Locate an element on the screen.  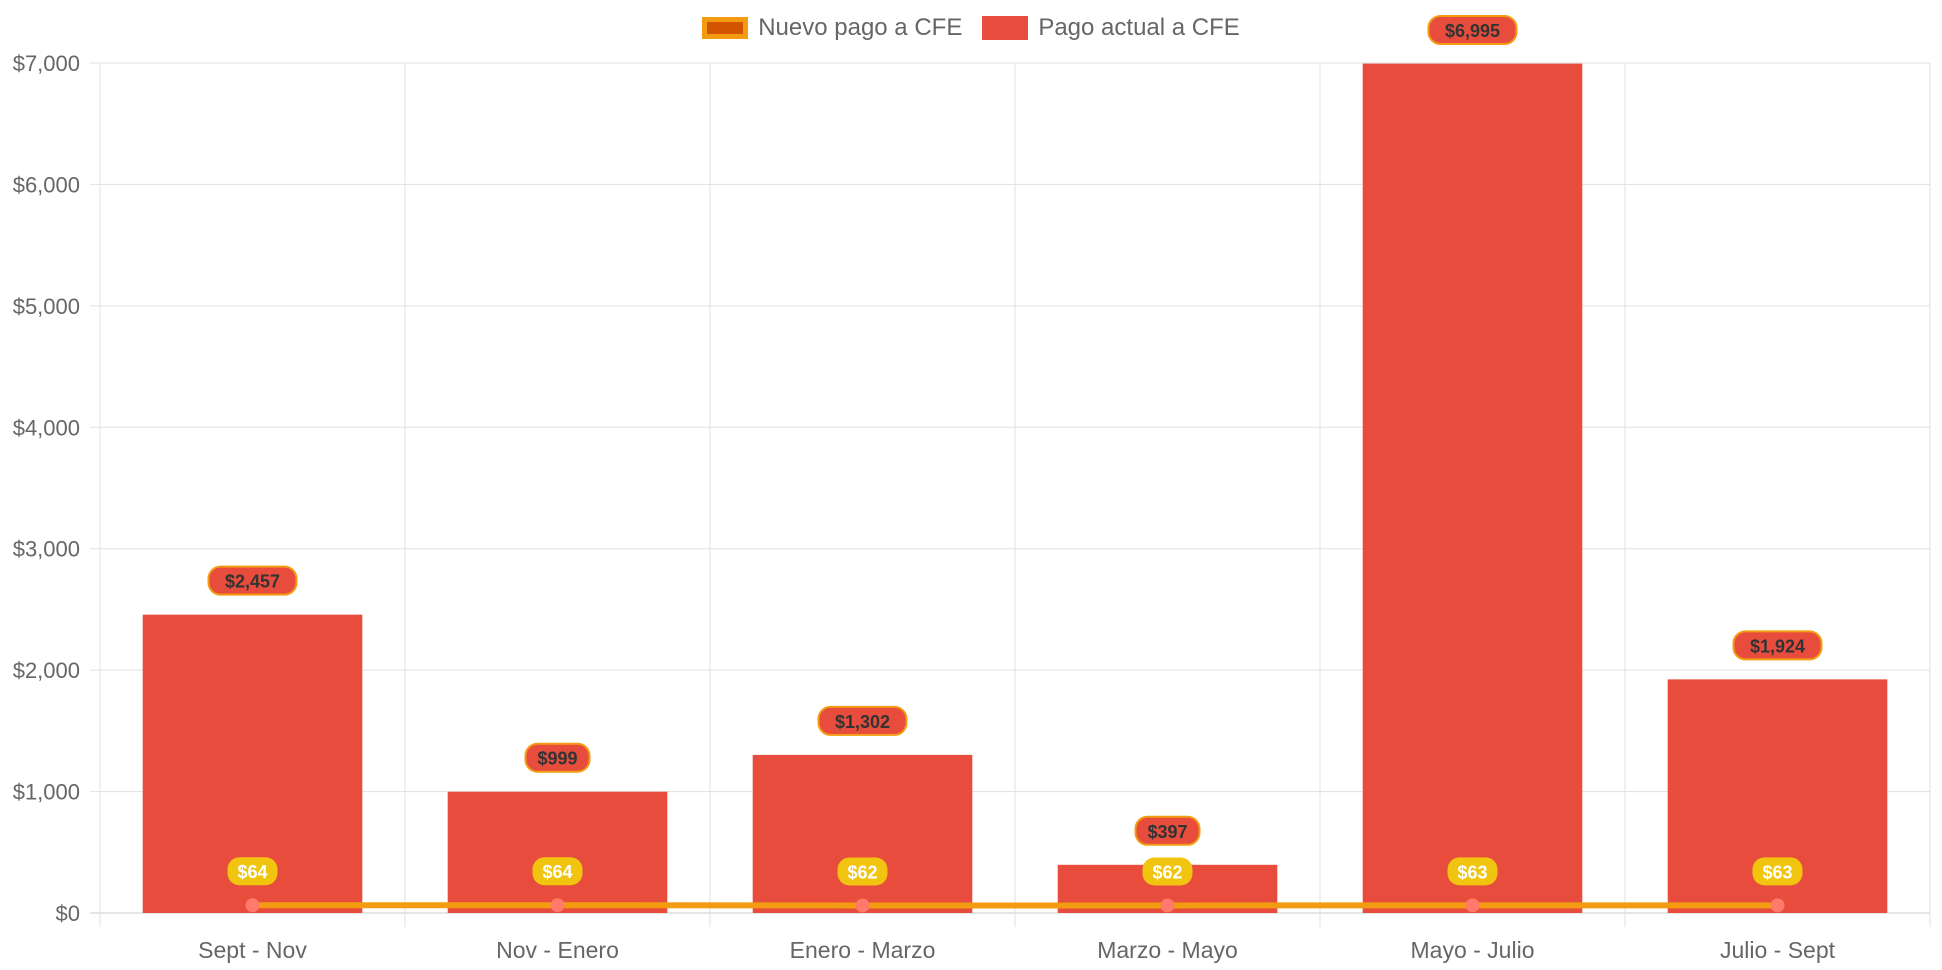
x-tick-label: Nov - Enero is located at coordinates (557, 950).